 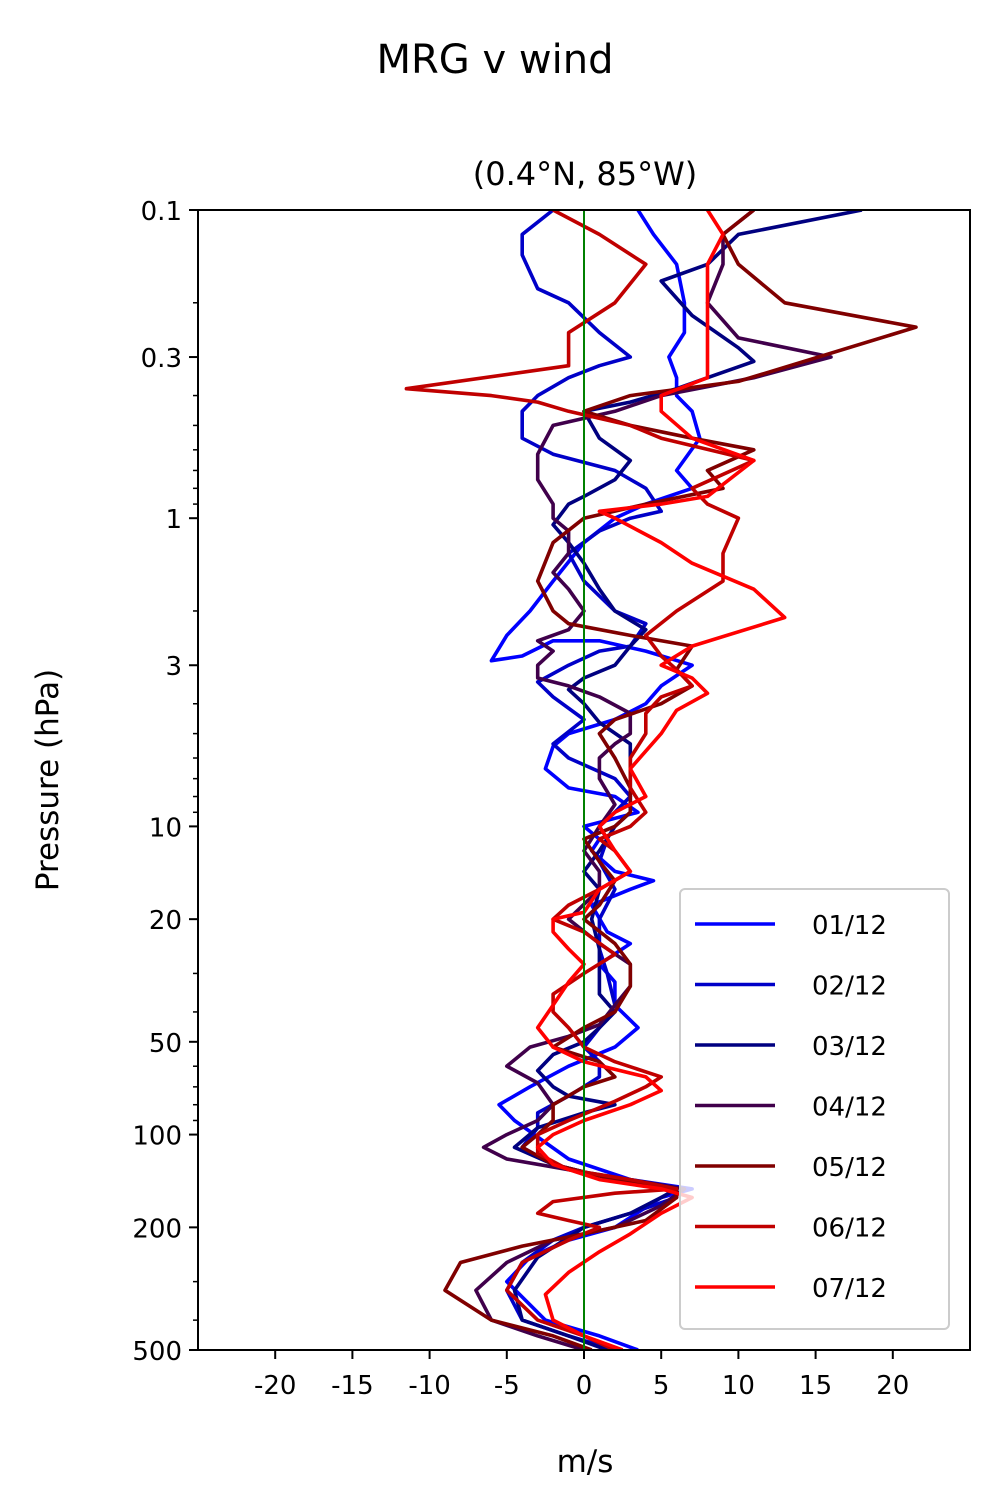 What do you see at coordinates (738, 1386) in the screenshot?
I see `x-tick-label: 10` at bounding box center [738, 1386].